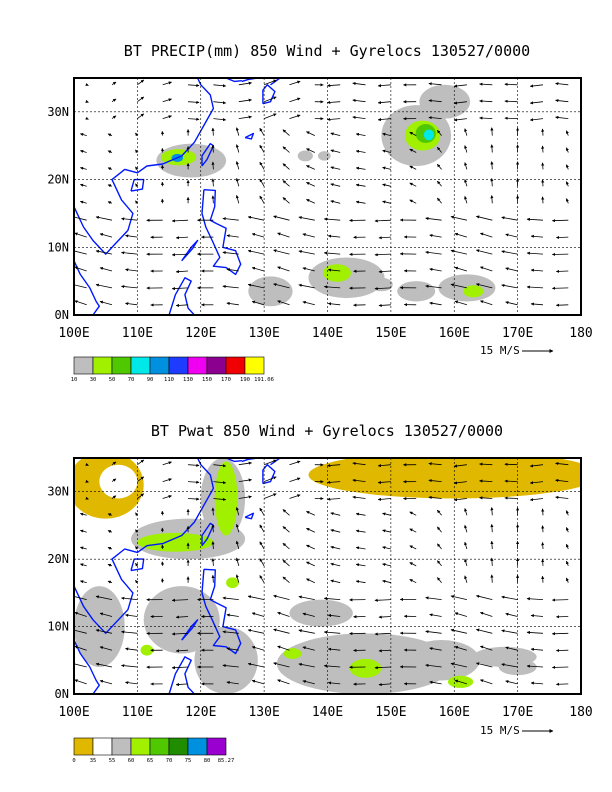  I want to click on y-tick-label: 30N, so click(58, 112).